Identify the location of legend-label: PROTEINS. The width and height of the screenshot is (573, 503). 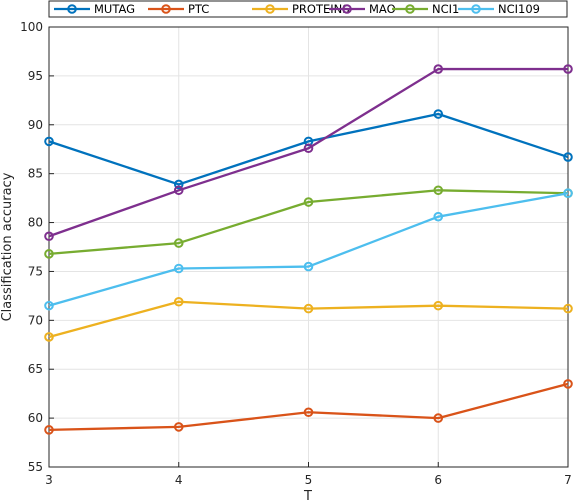
(321, 9).